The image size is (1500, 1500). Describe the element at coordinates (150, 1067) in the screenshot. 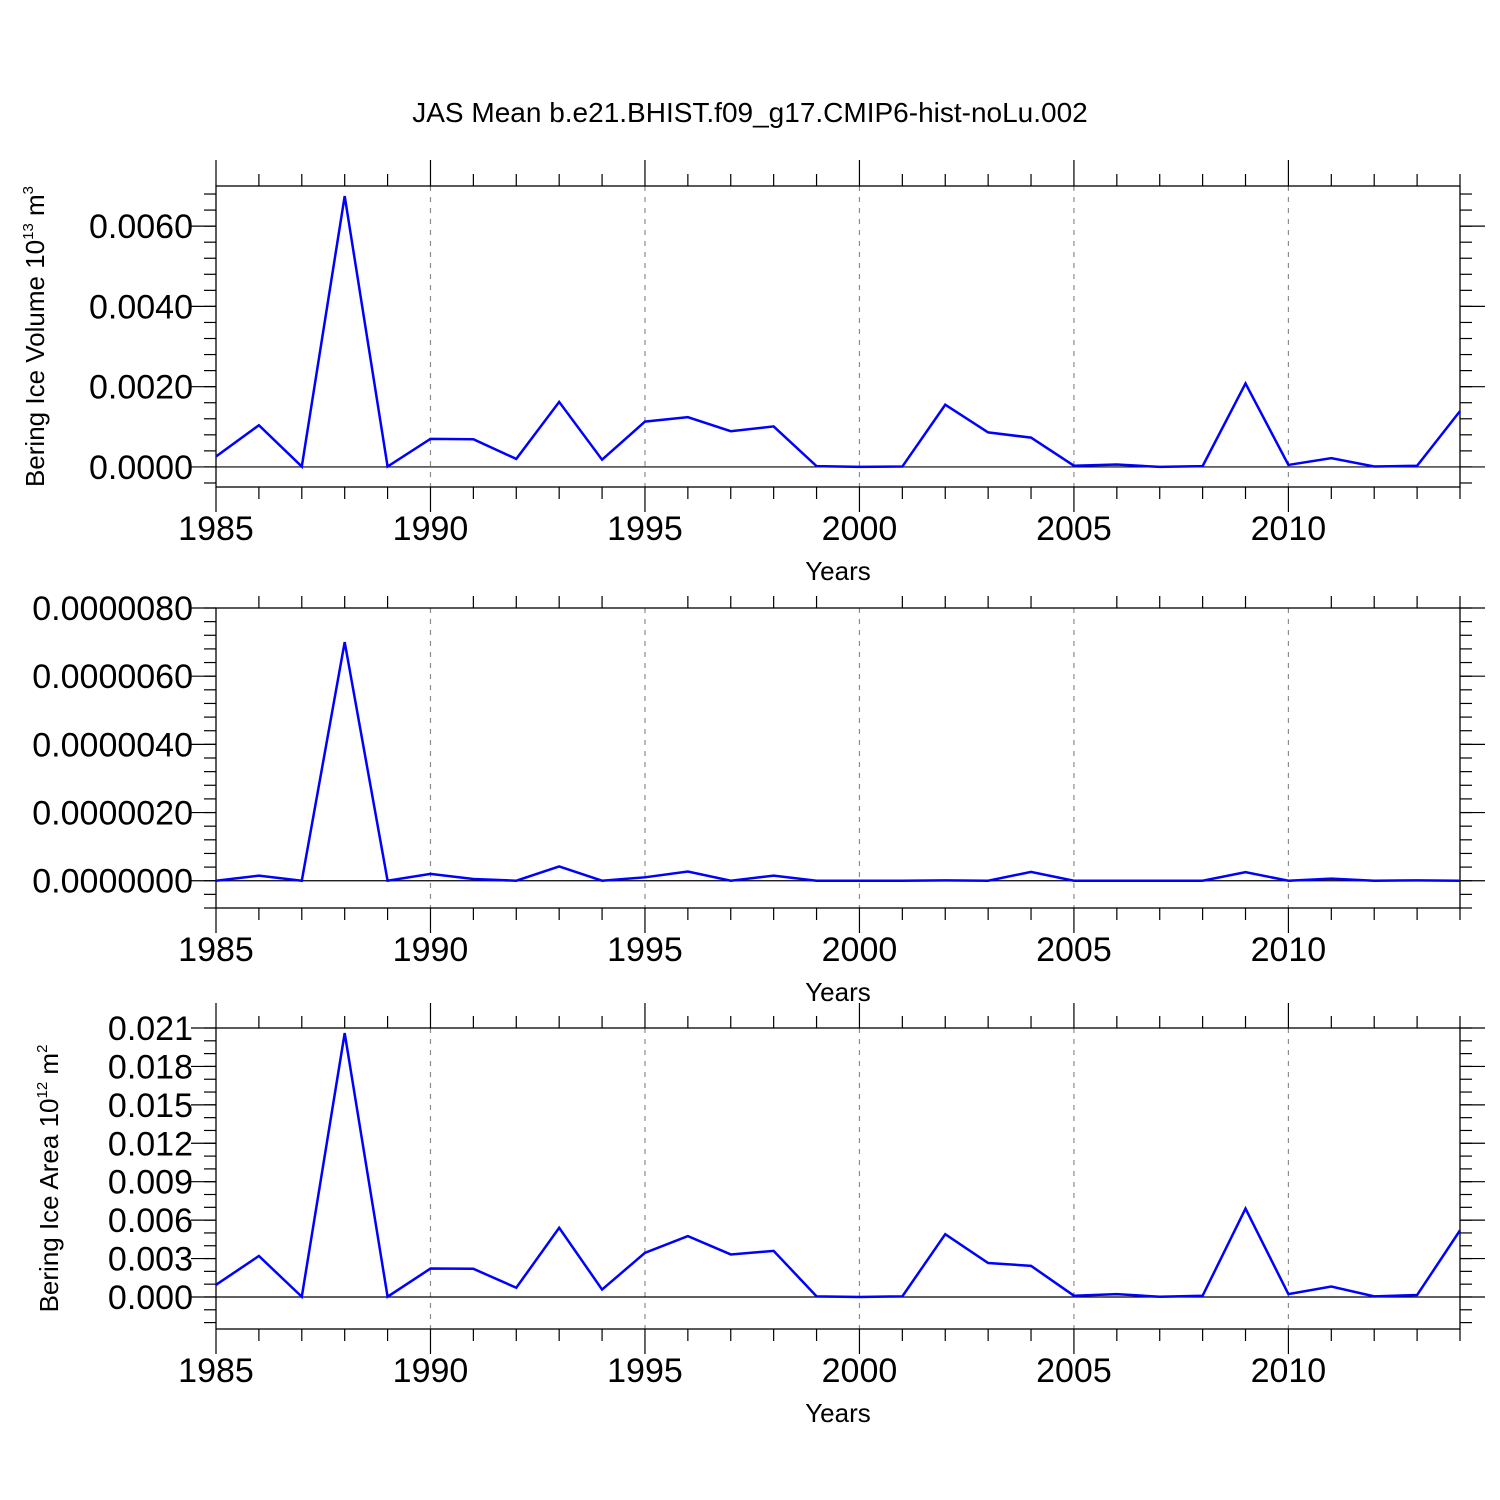

I see `p2-y-tick-label-0.018: 0.018` at that location.